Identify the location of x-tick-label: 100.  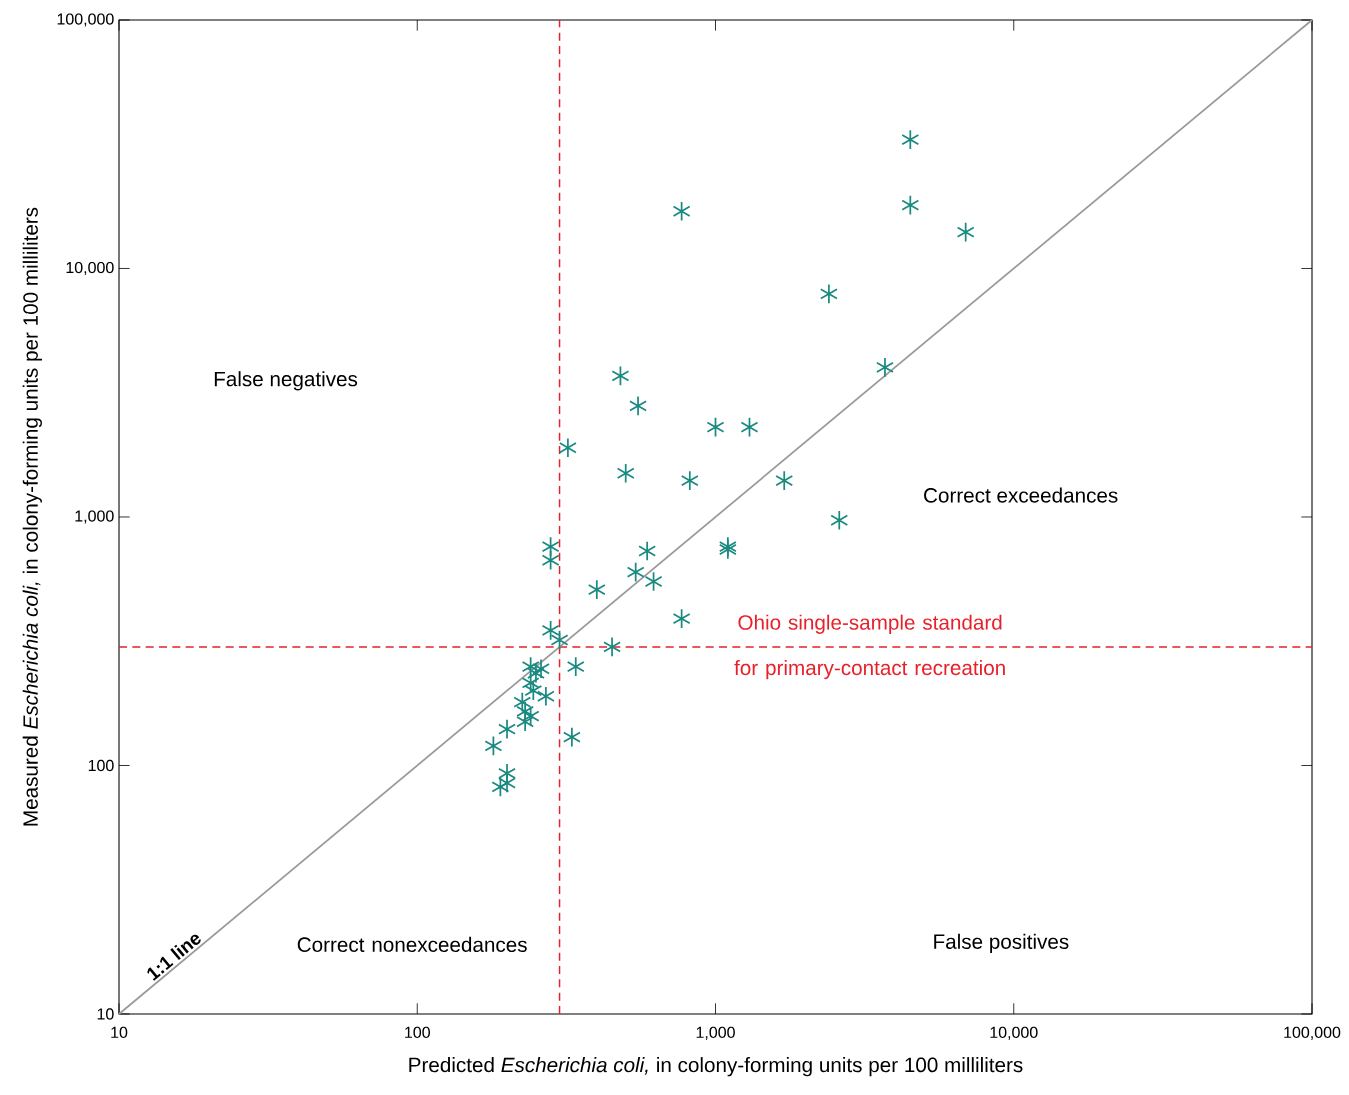
(417, 1032).